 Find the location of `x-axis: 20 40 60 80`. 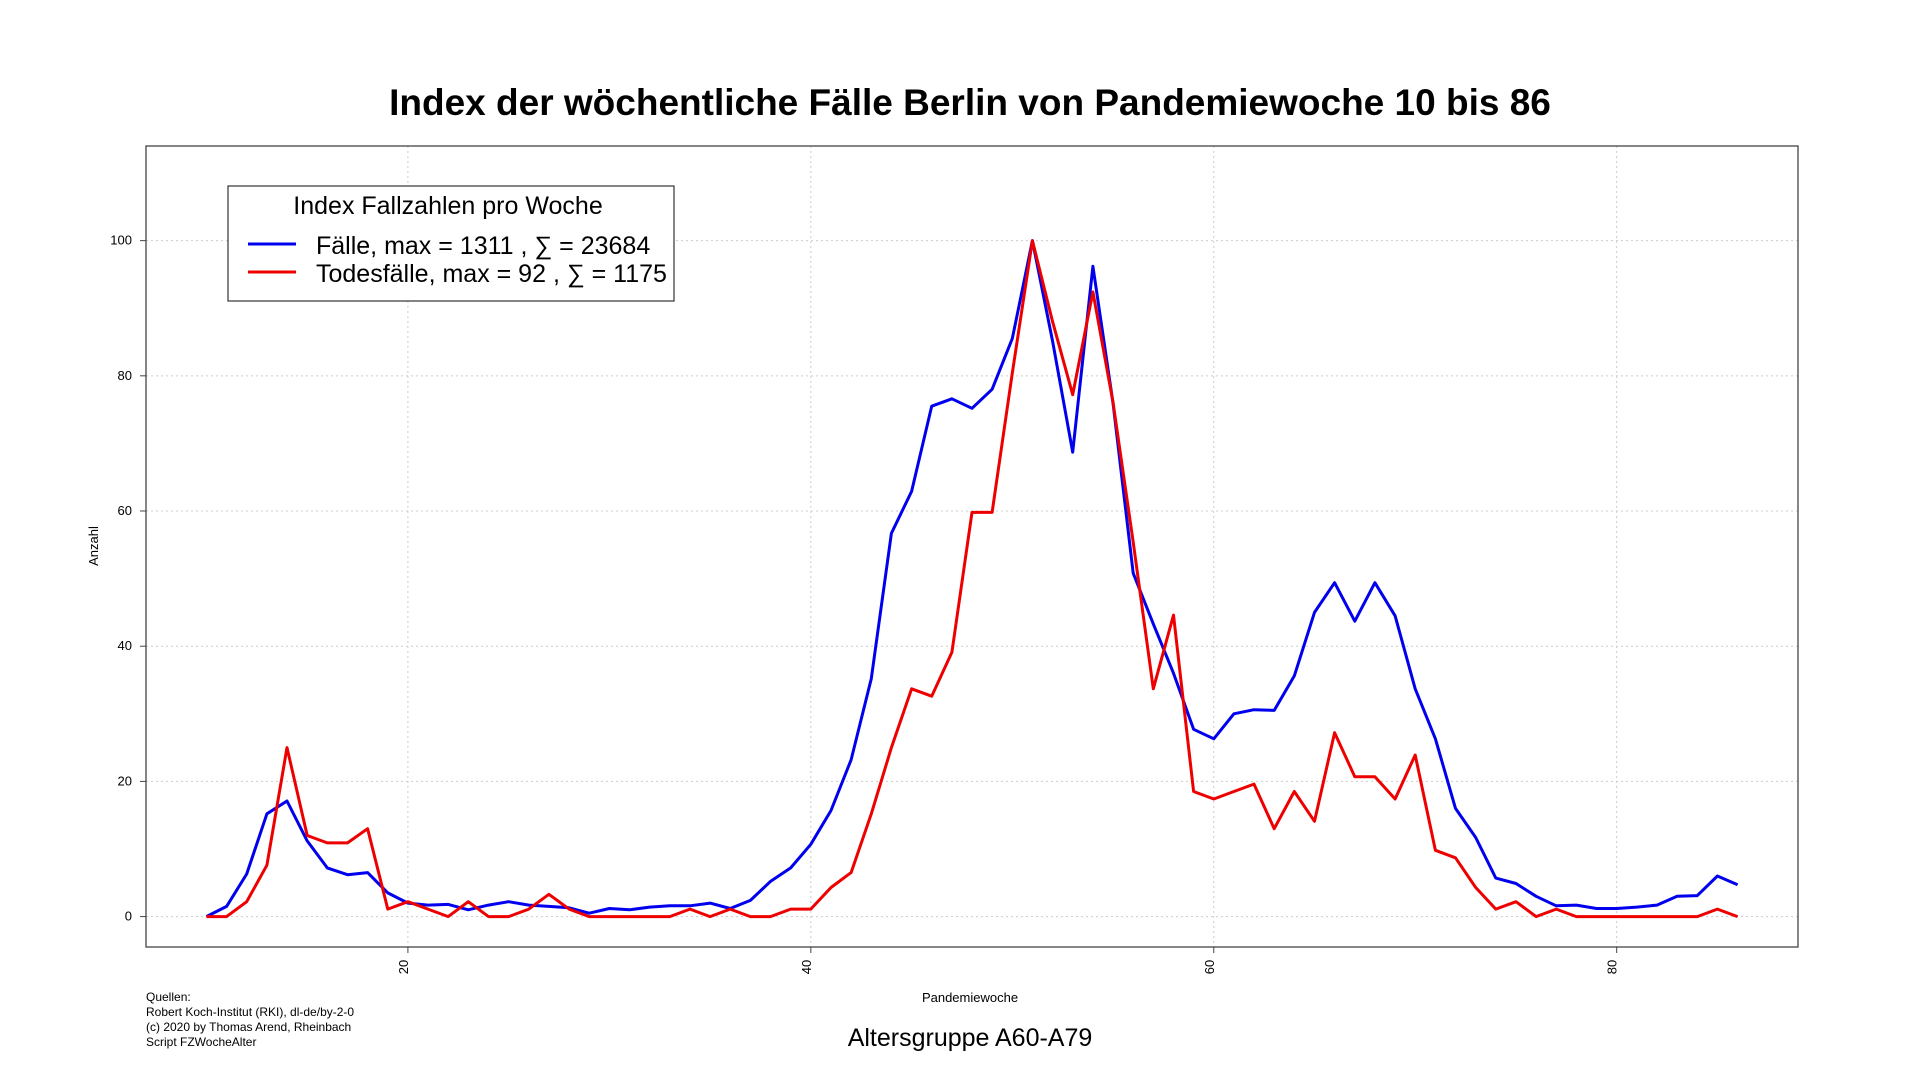

x-axis: 20 40 60 80 is located at coordinates (1008, 960).